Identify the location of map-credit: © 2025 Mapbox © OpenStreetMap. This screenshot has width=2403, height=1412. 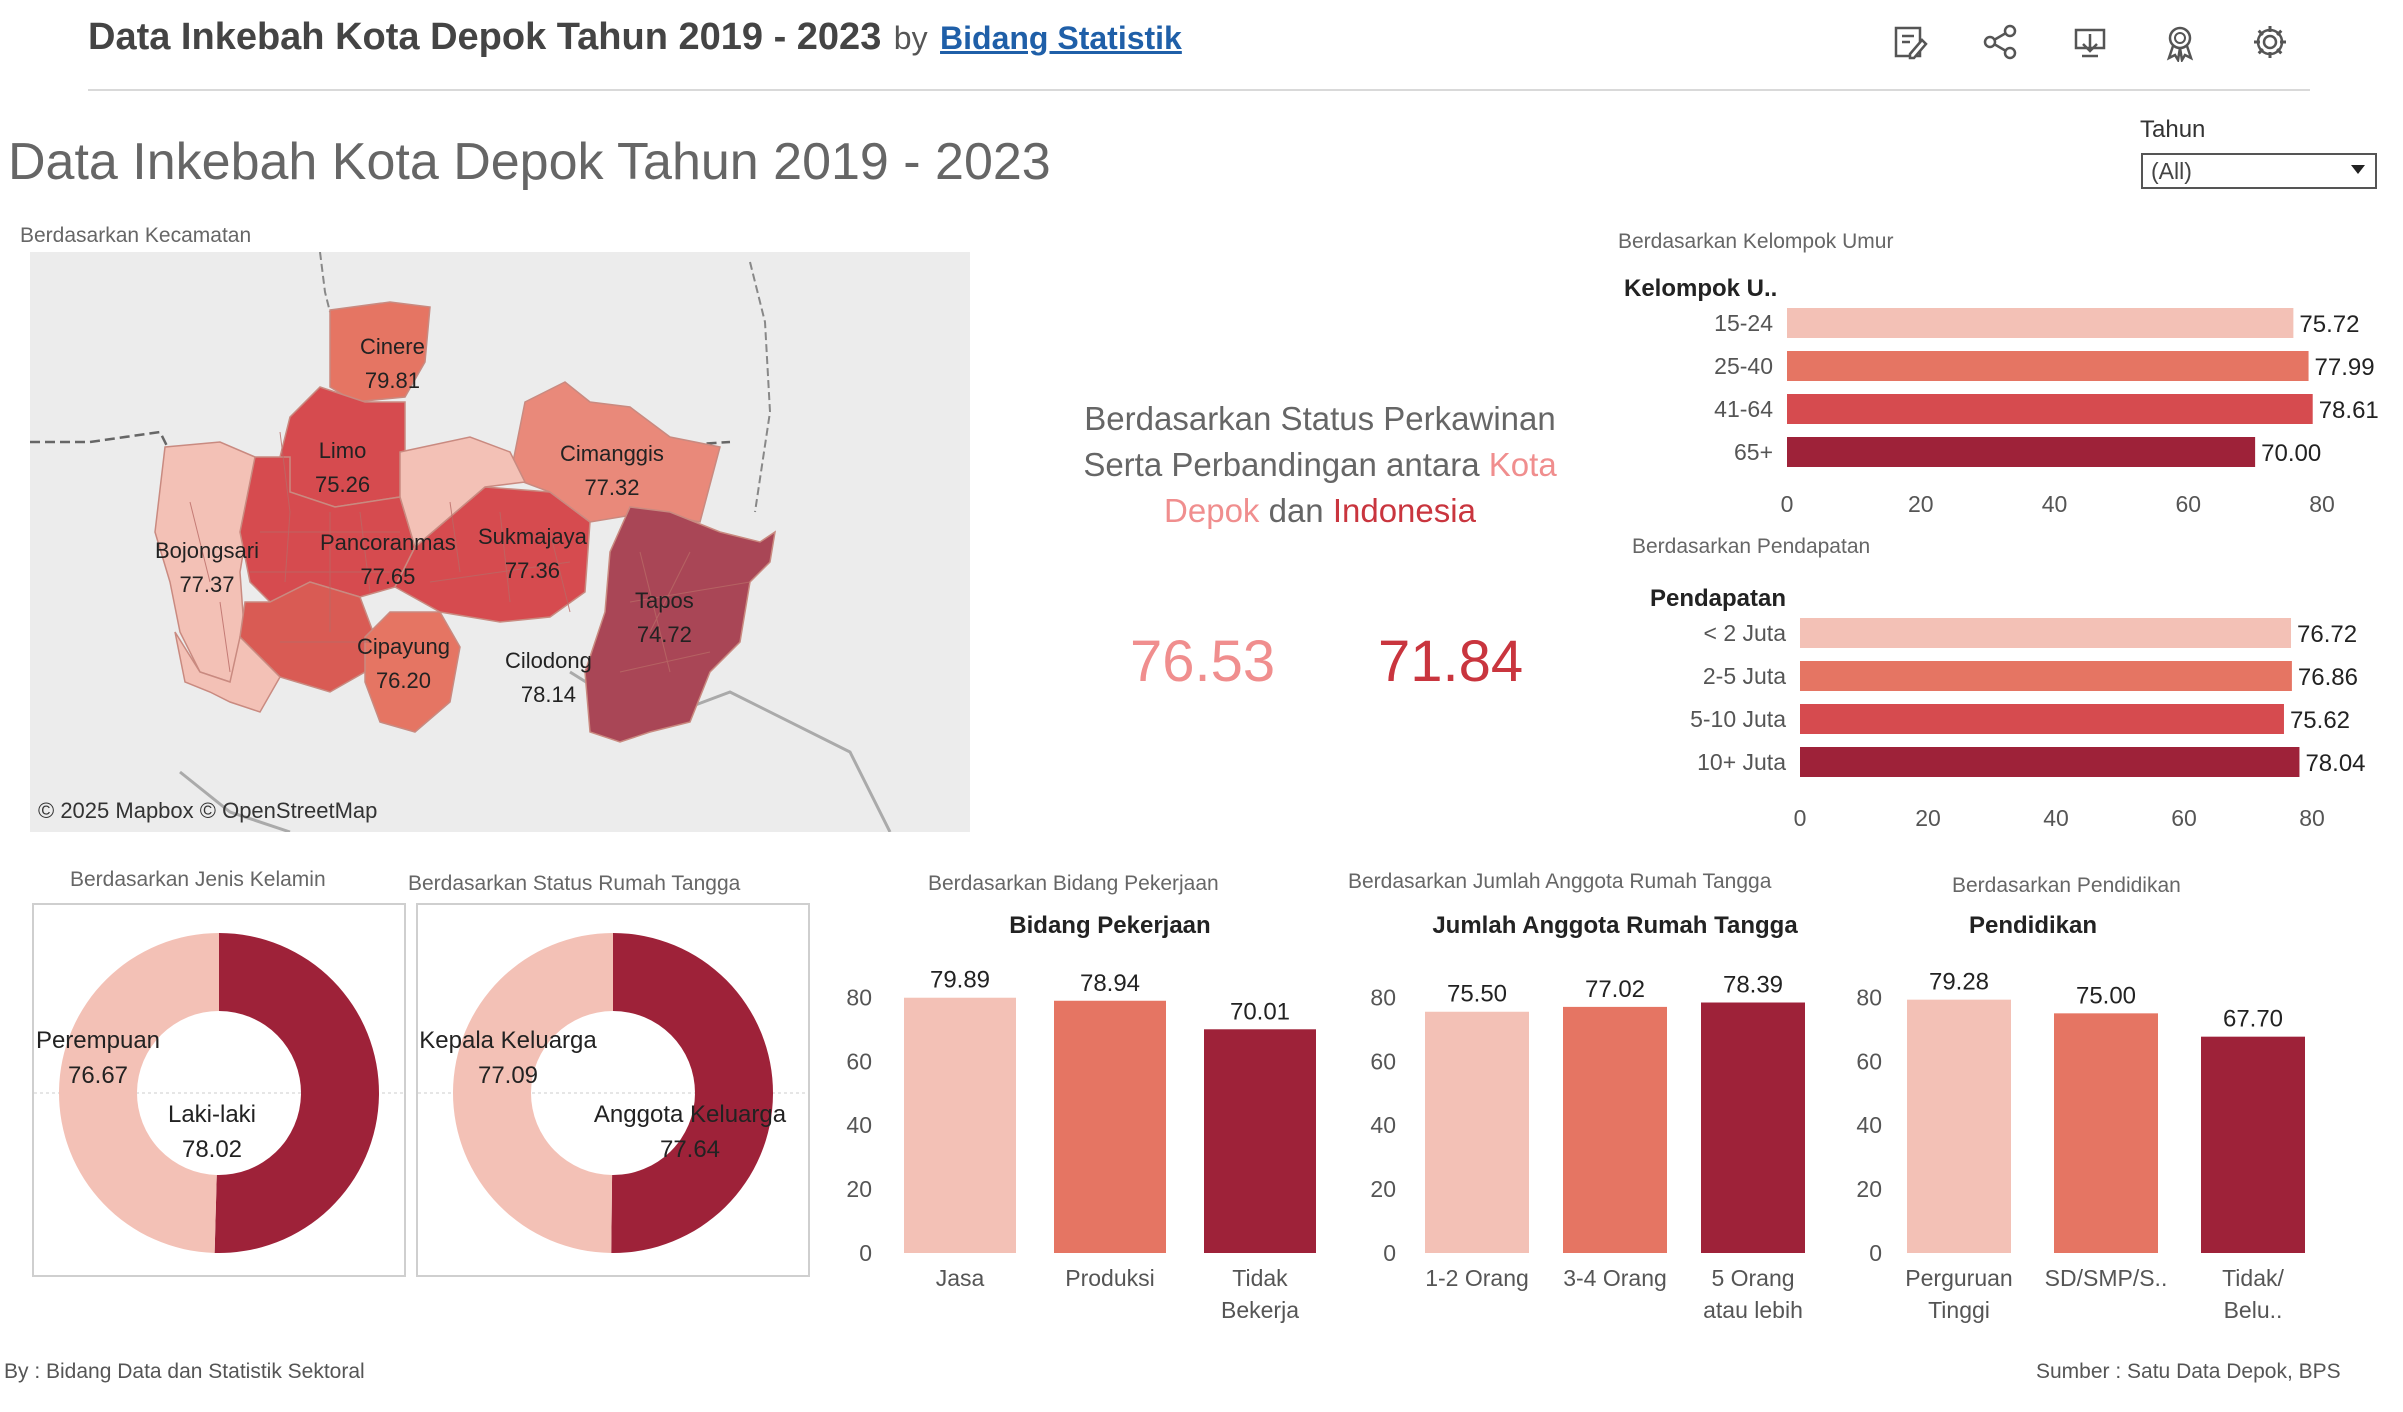
(208, 810).